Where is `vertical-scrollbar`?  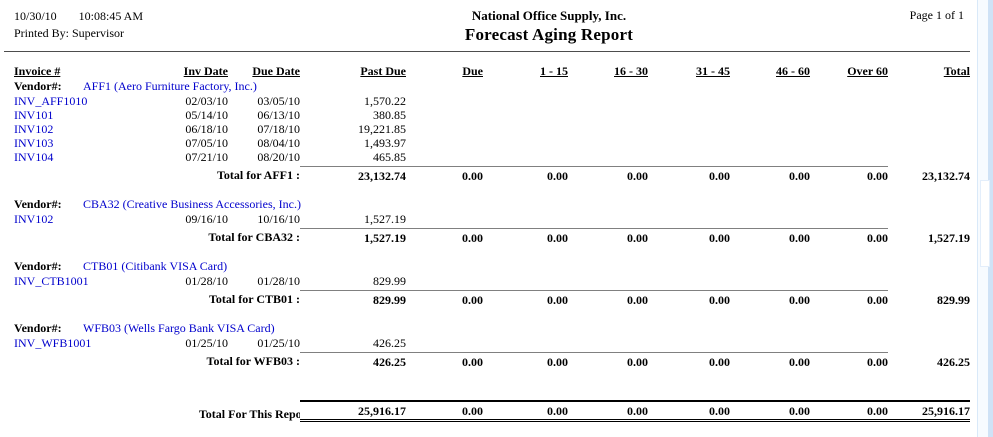
vertical-scrollbar is located at coordinates (985, 218).